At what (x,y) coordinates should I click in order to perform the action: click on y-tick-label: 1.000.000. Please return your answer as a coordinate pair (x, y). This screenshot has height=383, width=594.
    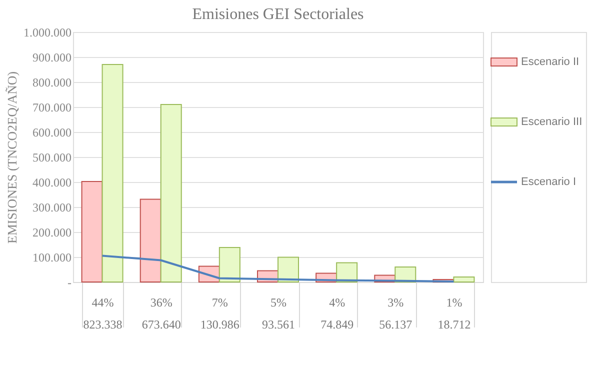
    Looking at the image, I should click on (48, 33).